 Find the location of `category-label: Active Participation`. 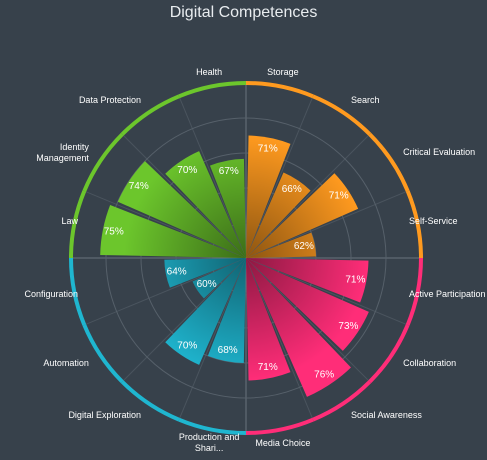

category-label: Active Participation is located at coordinates (447, 294).